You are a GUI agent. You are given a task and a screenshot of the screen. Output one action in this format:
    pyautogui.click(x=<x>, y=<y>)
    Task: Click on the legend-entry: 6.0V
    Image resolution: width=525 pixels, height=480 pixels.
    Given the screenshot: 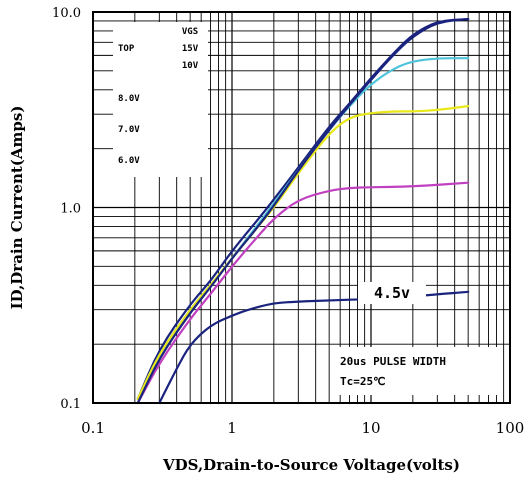 What is the action you would take?
    pyautogui.click(x=129, y=161)
    